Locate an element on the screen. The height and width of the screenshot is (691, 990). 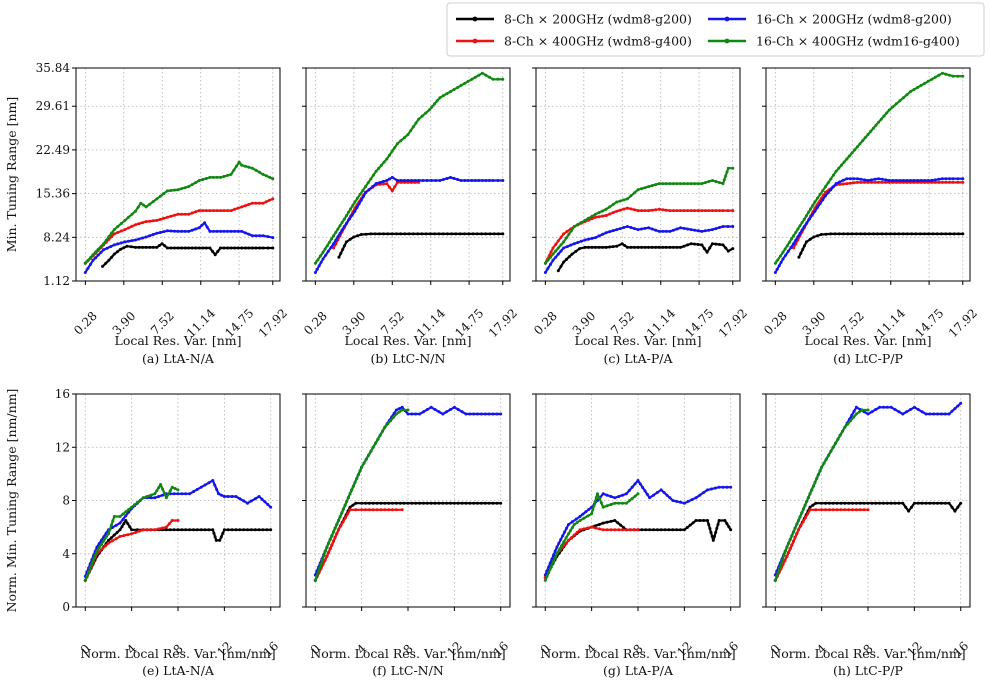
x-tick-label: 17.92 is located at coordinates (963, 323).